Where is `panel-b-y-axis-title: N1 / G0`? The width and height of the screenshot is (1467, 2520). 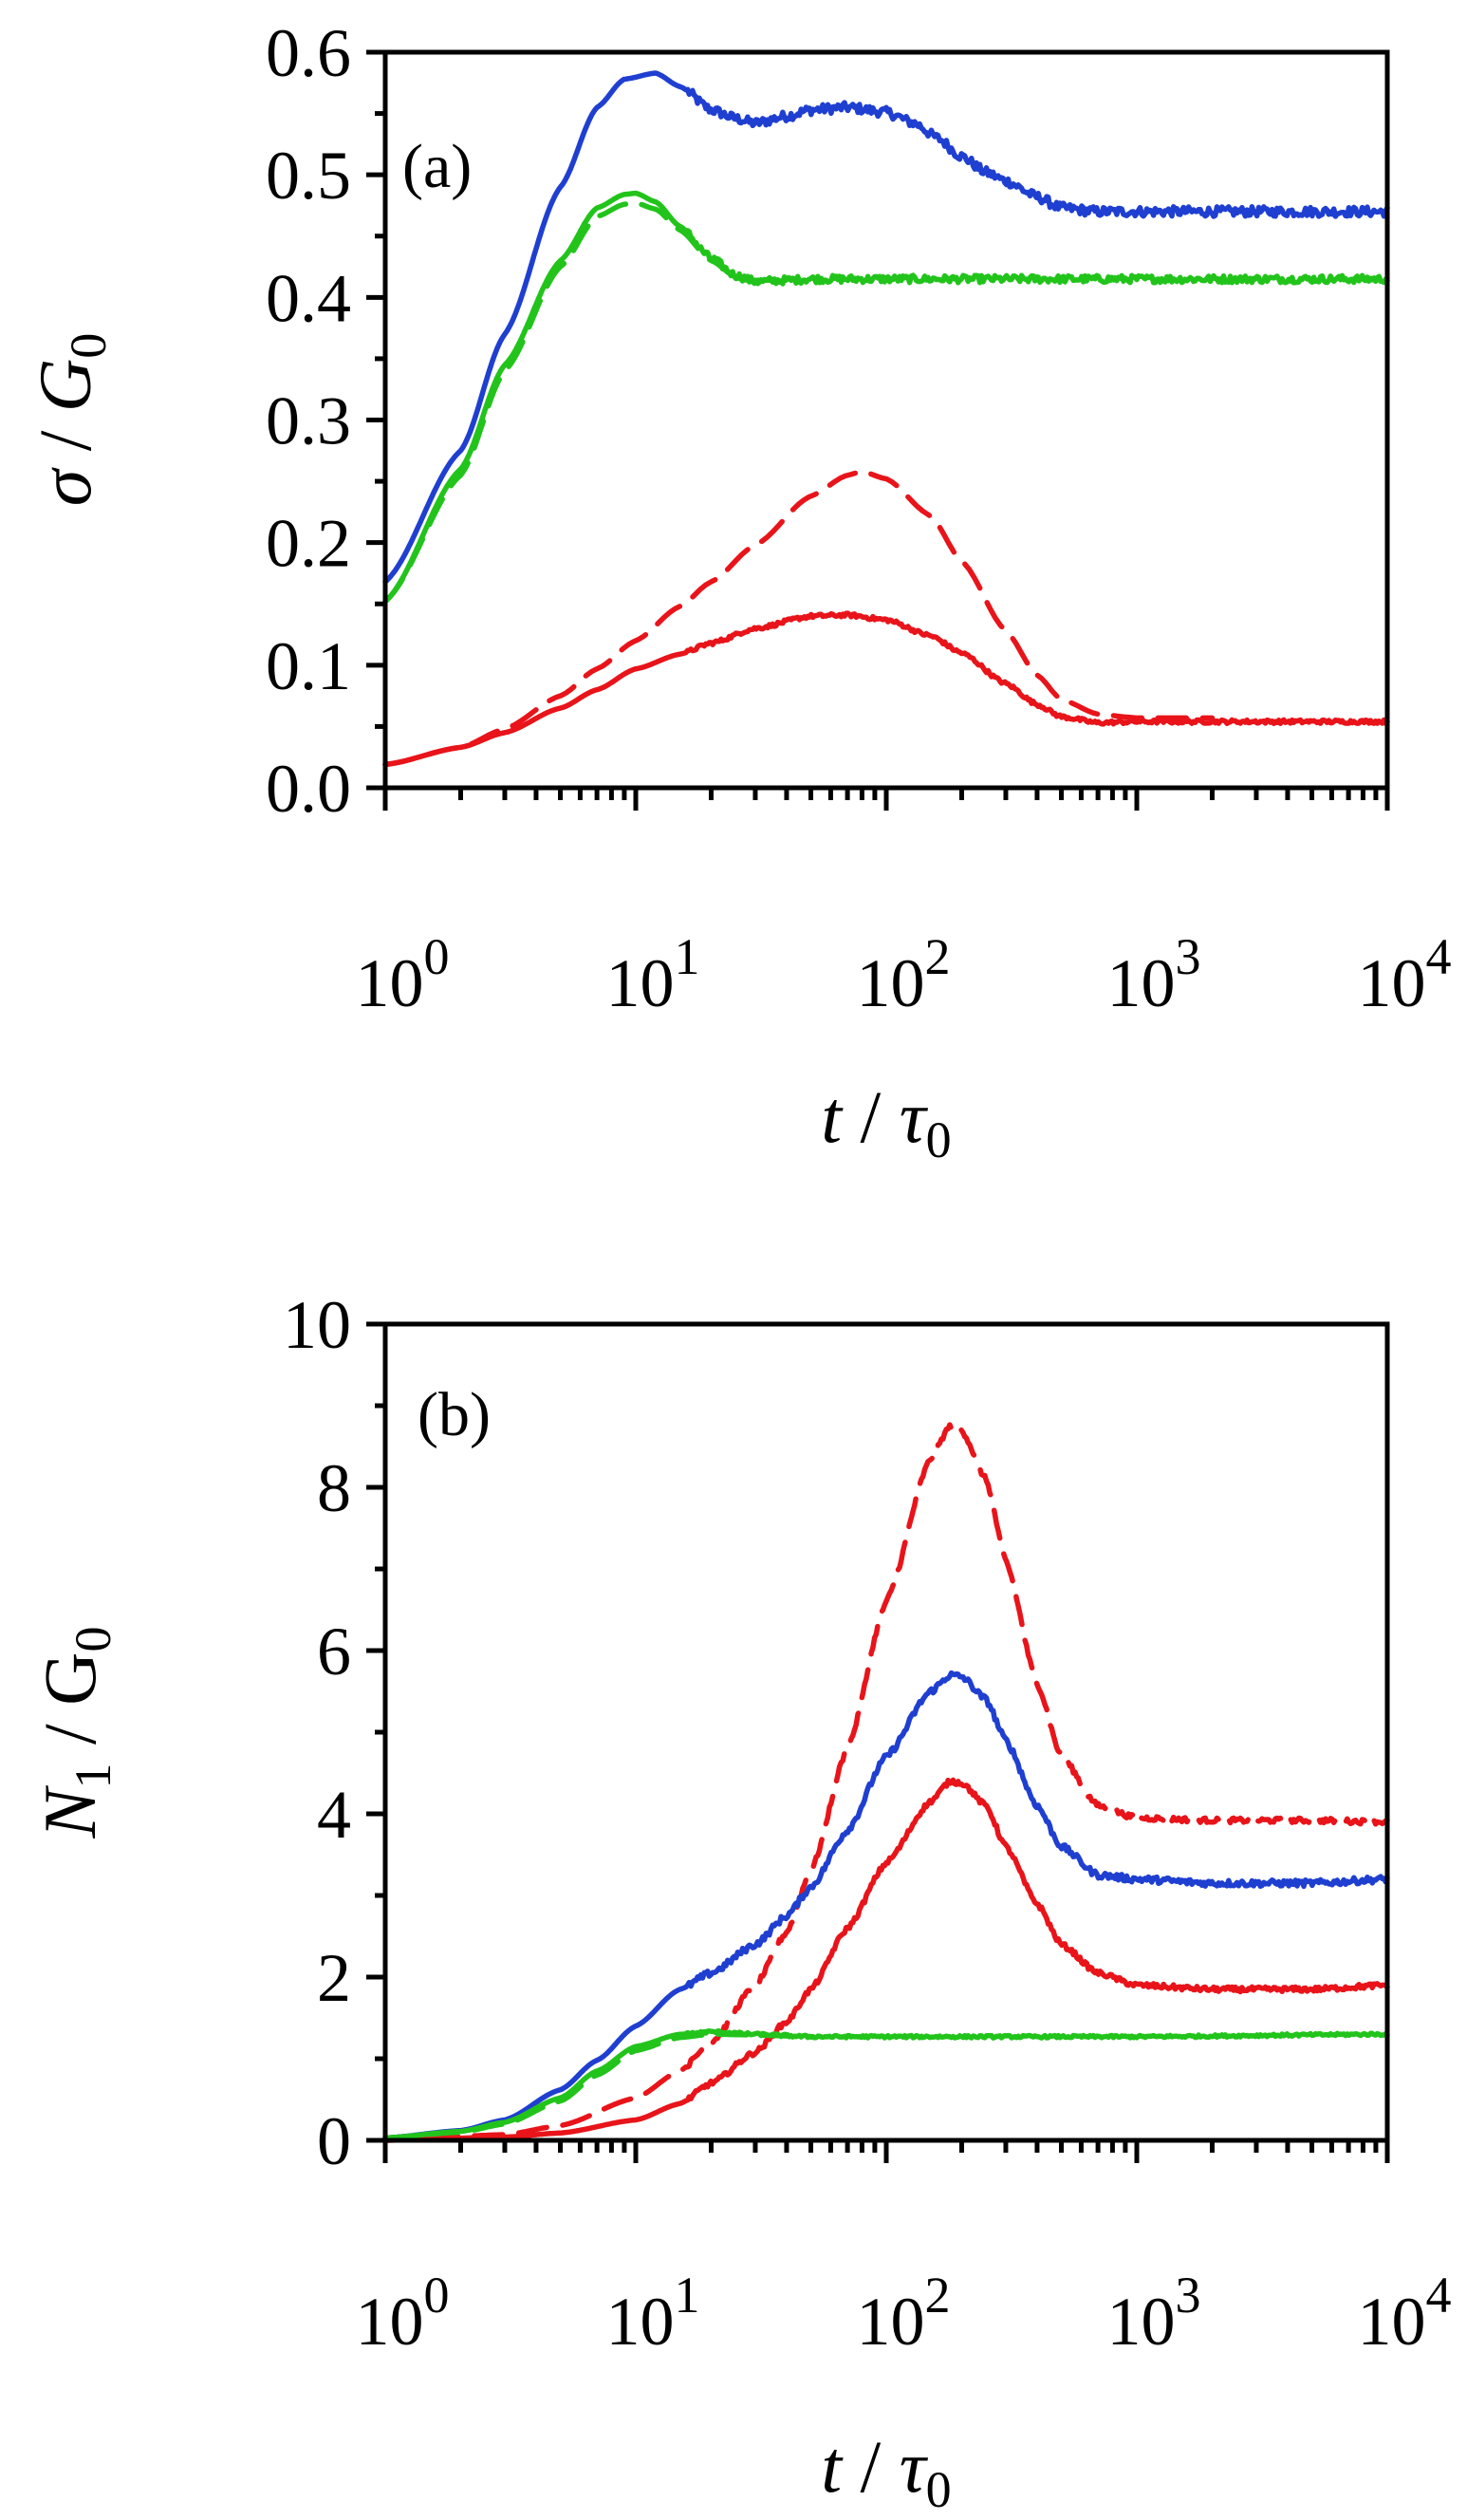
panel-b-y-axis-title: N1 / G0 is located at coordinates (74, 1732).